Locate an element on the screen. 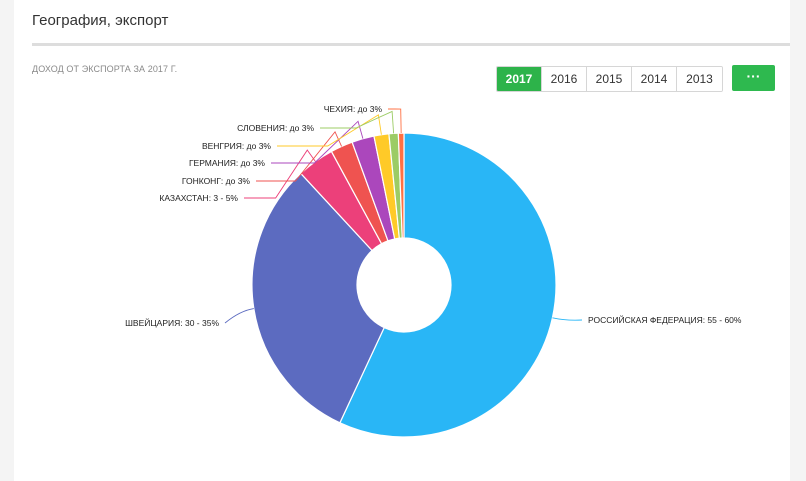 The image size is (806, 481). slice-label: ЧЕХИЯ: до 3% is located at coordinates (353, 109).